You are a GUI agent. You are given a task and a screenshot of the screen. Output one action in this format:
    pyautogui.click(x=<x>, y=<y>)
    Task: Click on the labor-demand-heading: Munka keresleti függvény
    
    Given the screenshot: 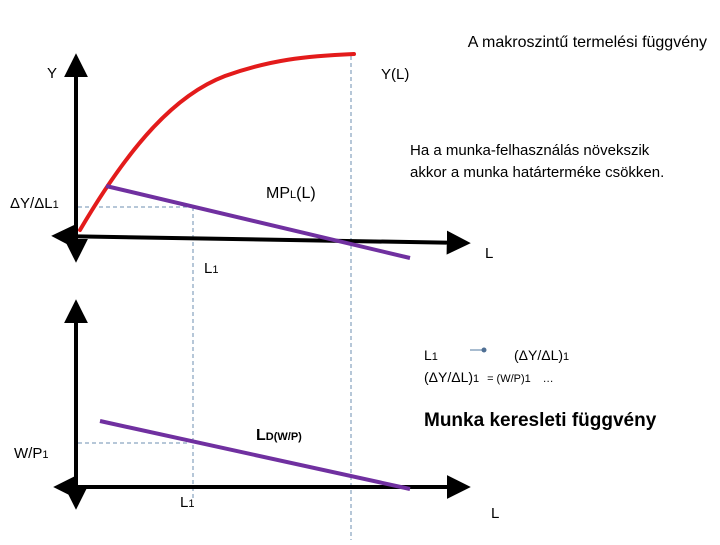 What is the action you would take?
    pyautogui.click(x=540, y=420)
    